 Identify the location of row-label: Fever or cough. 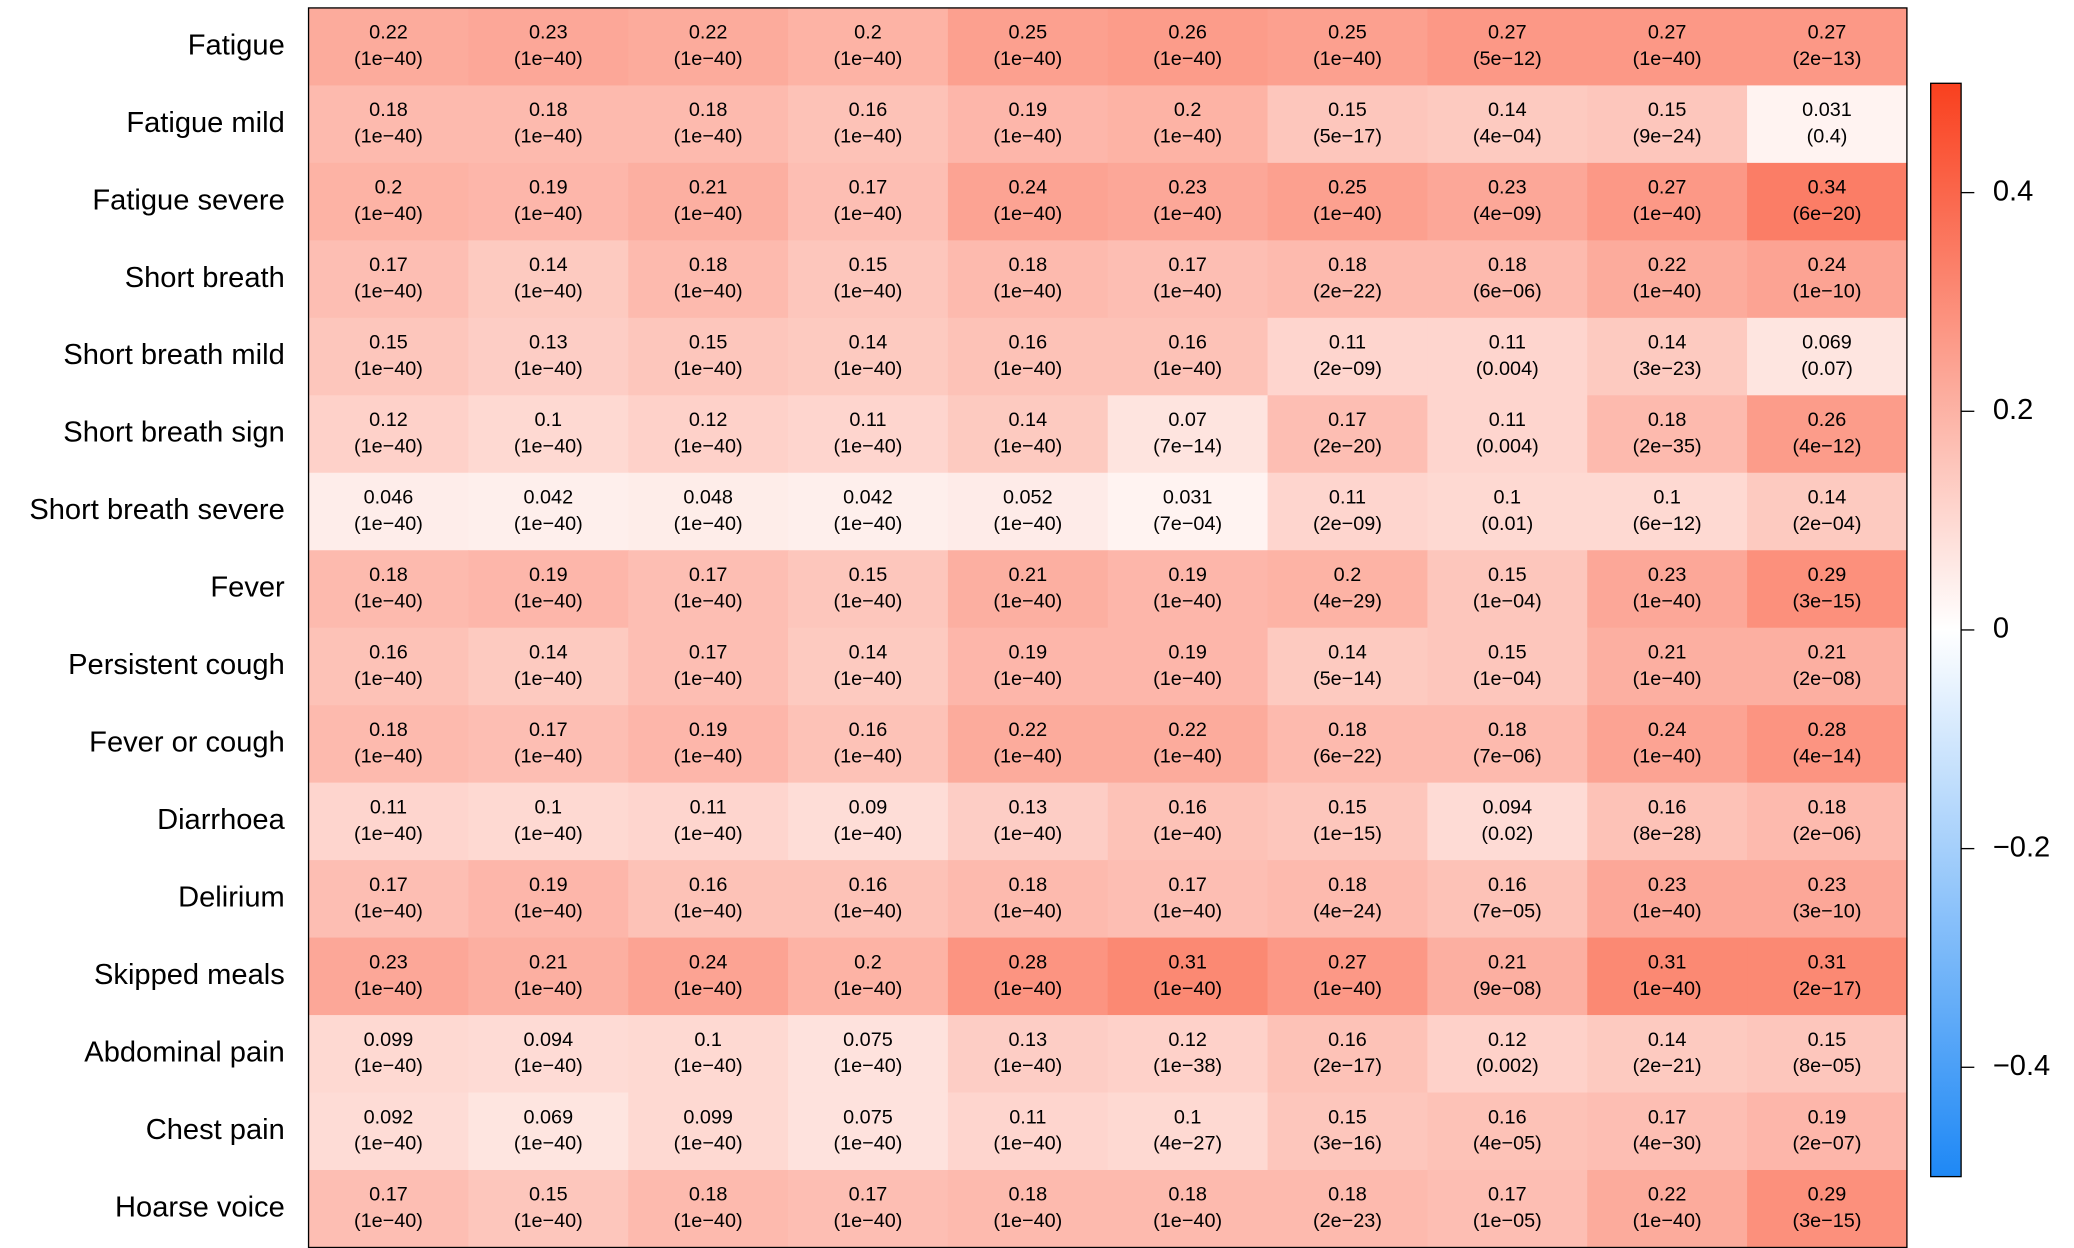
(187, 743).